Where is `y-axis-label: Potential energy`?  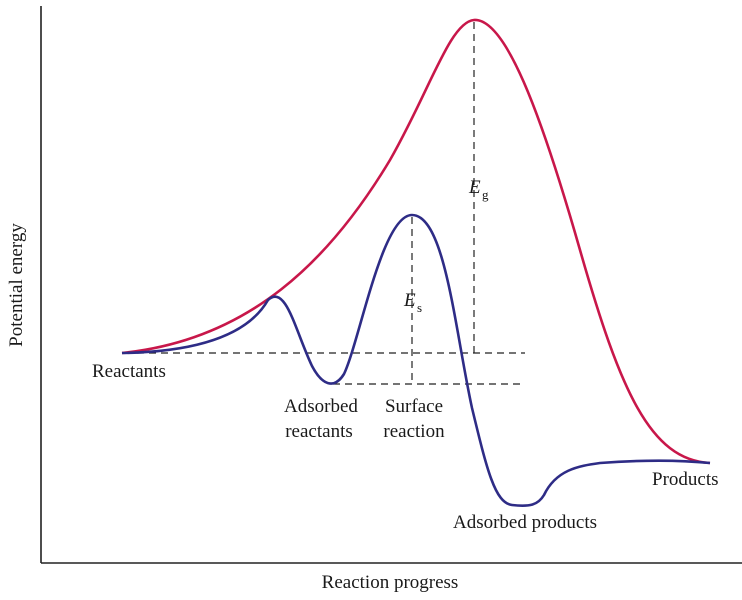 y-axis-label: Potential energy is located at coordinates (16, 285).